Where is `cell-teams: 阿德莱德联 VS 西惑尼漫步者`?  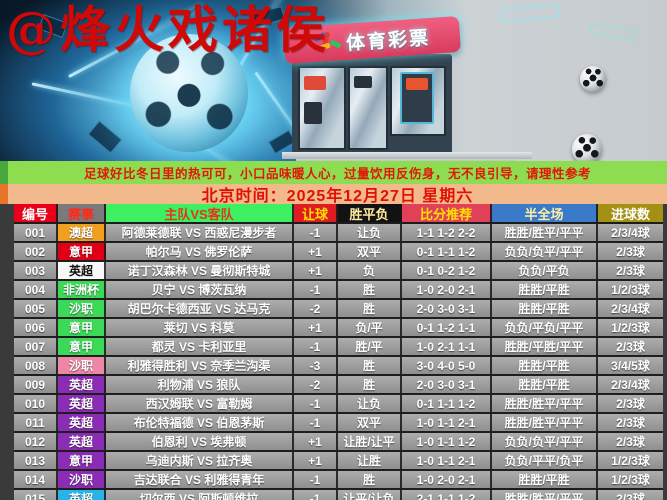 cell-teams: 阿德莱德联 VS 西惑尼漫步者 is located at coordinates (200, 232).